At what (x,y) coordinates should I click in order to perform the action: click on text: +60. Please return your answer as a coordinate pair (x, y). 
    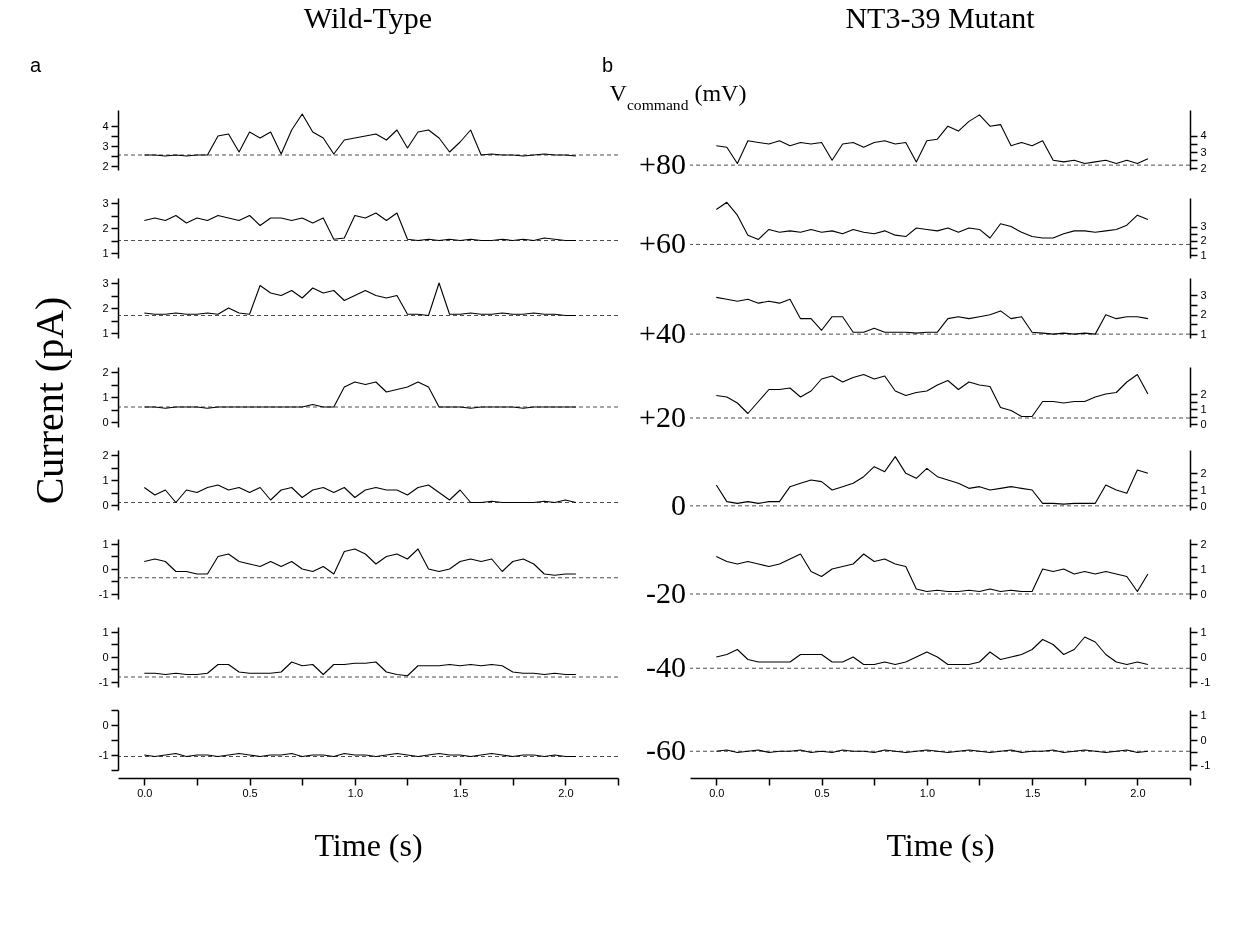
    Looking at the image, I should click on (662, 243).